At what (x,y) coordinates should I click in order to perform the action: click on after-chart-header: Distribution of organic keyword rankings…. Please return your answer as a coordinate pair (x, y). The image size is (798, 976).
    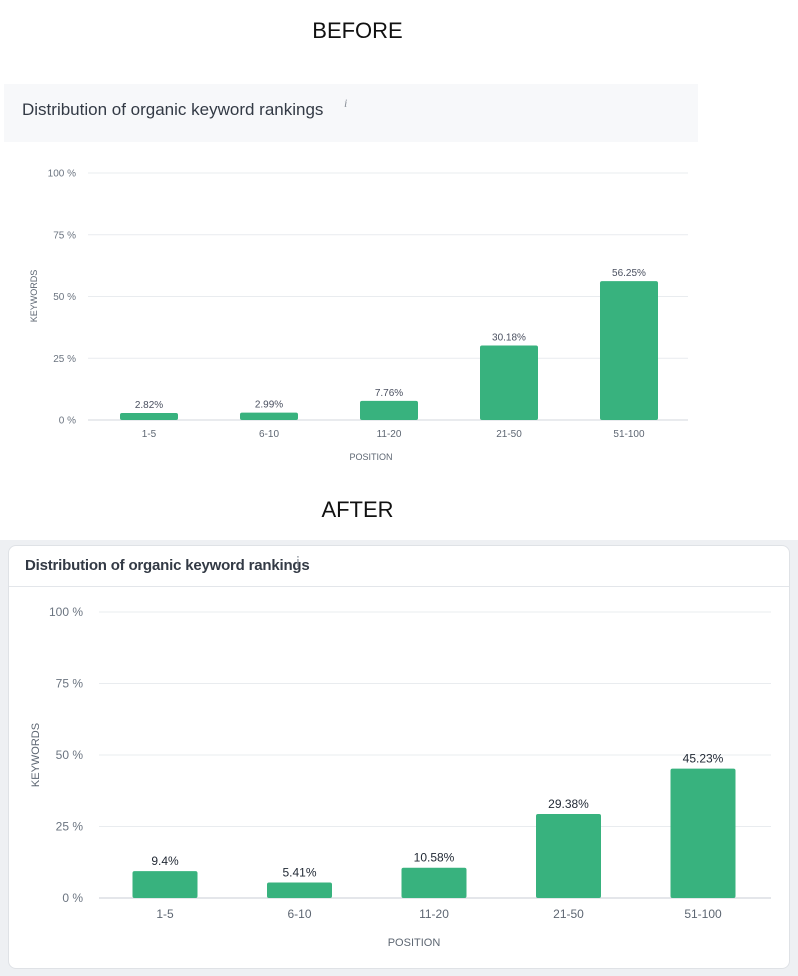
    Looking at the image, I should click on (399, 566).